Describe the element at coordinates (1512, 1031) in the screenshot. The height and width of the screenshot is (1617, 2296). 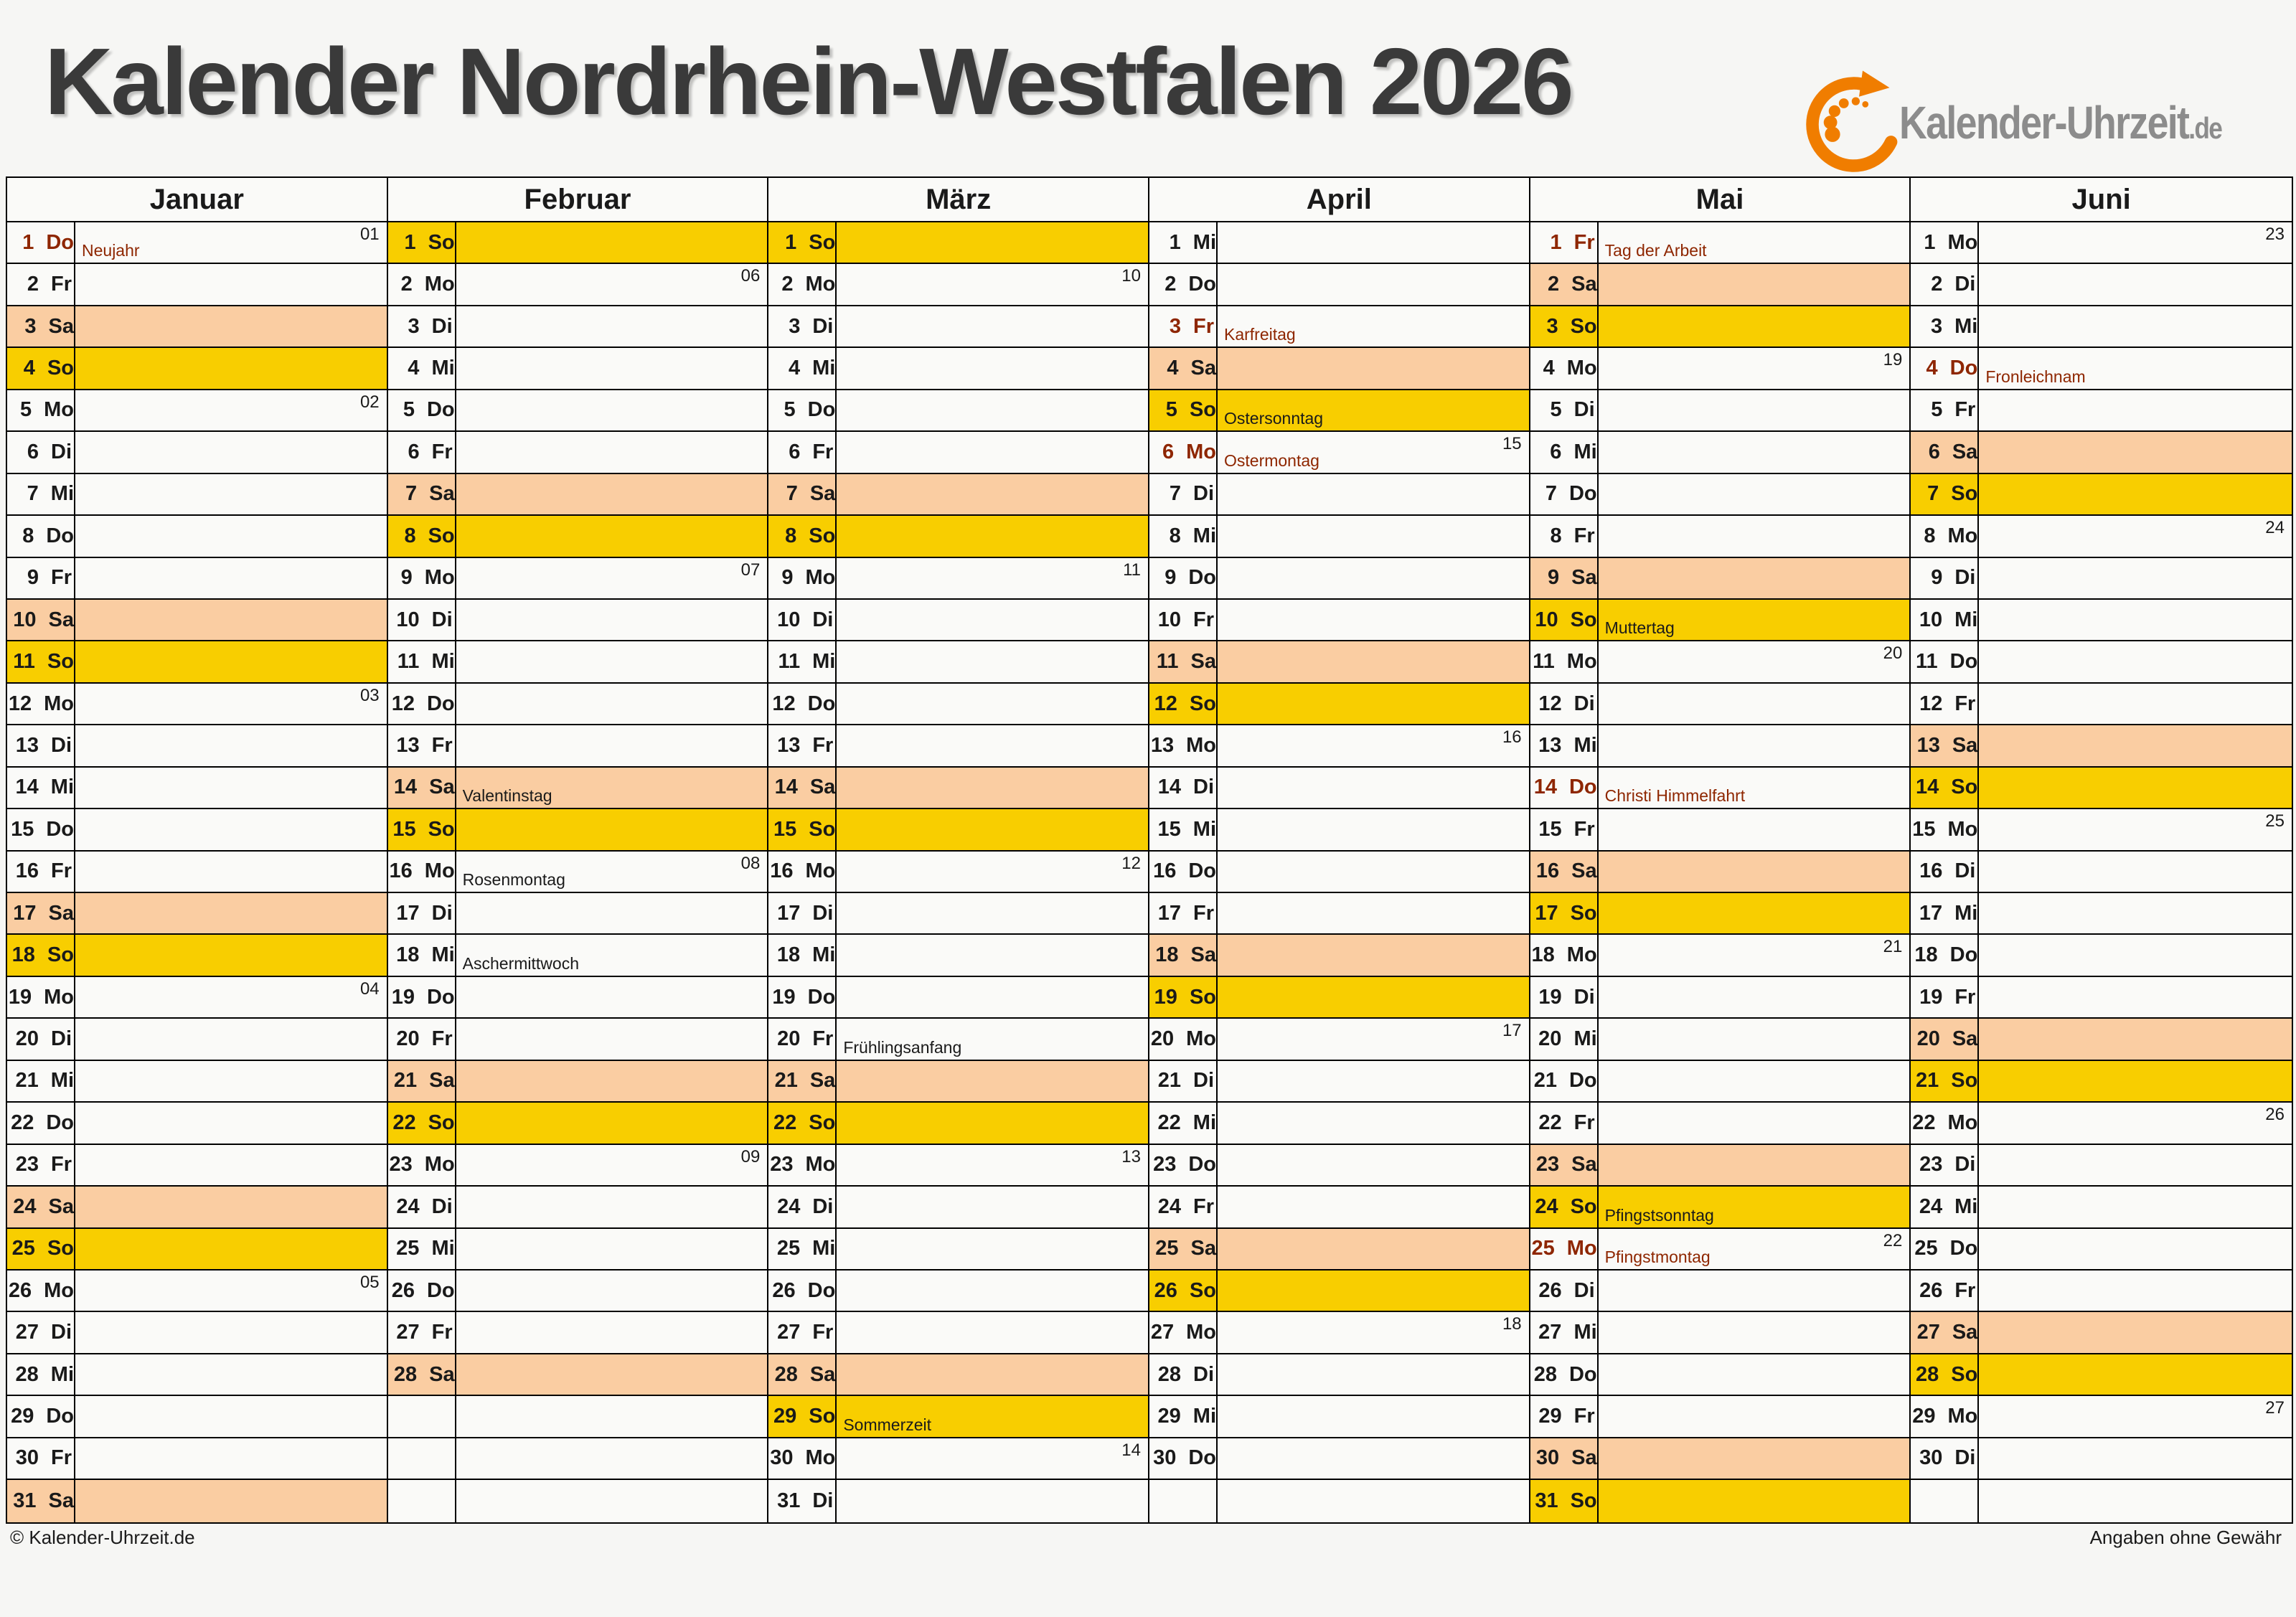
I see `week-number: 17` at that location.